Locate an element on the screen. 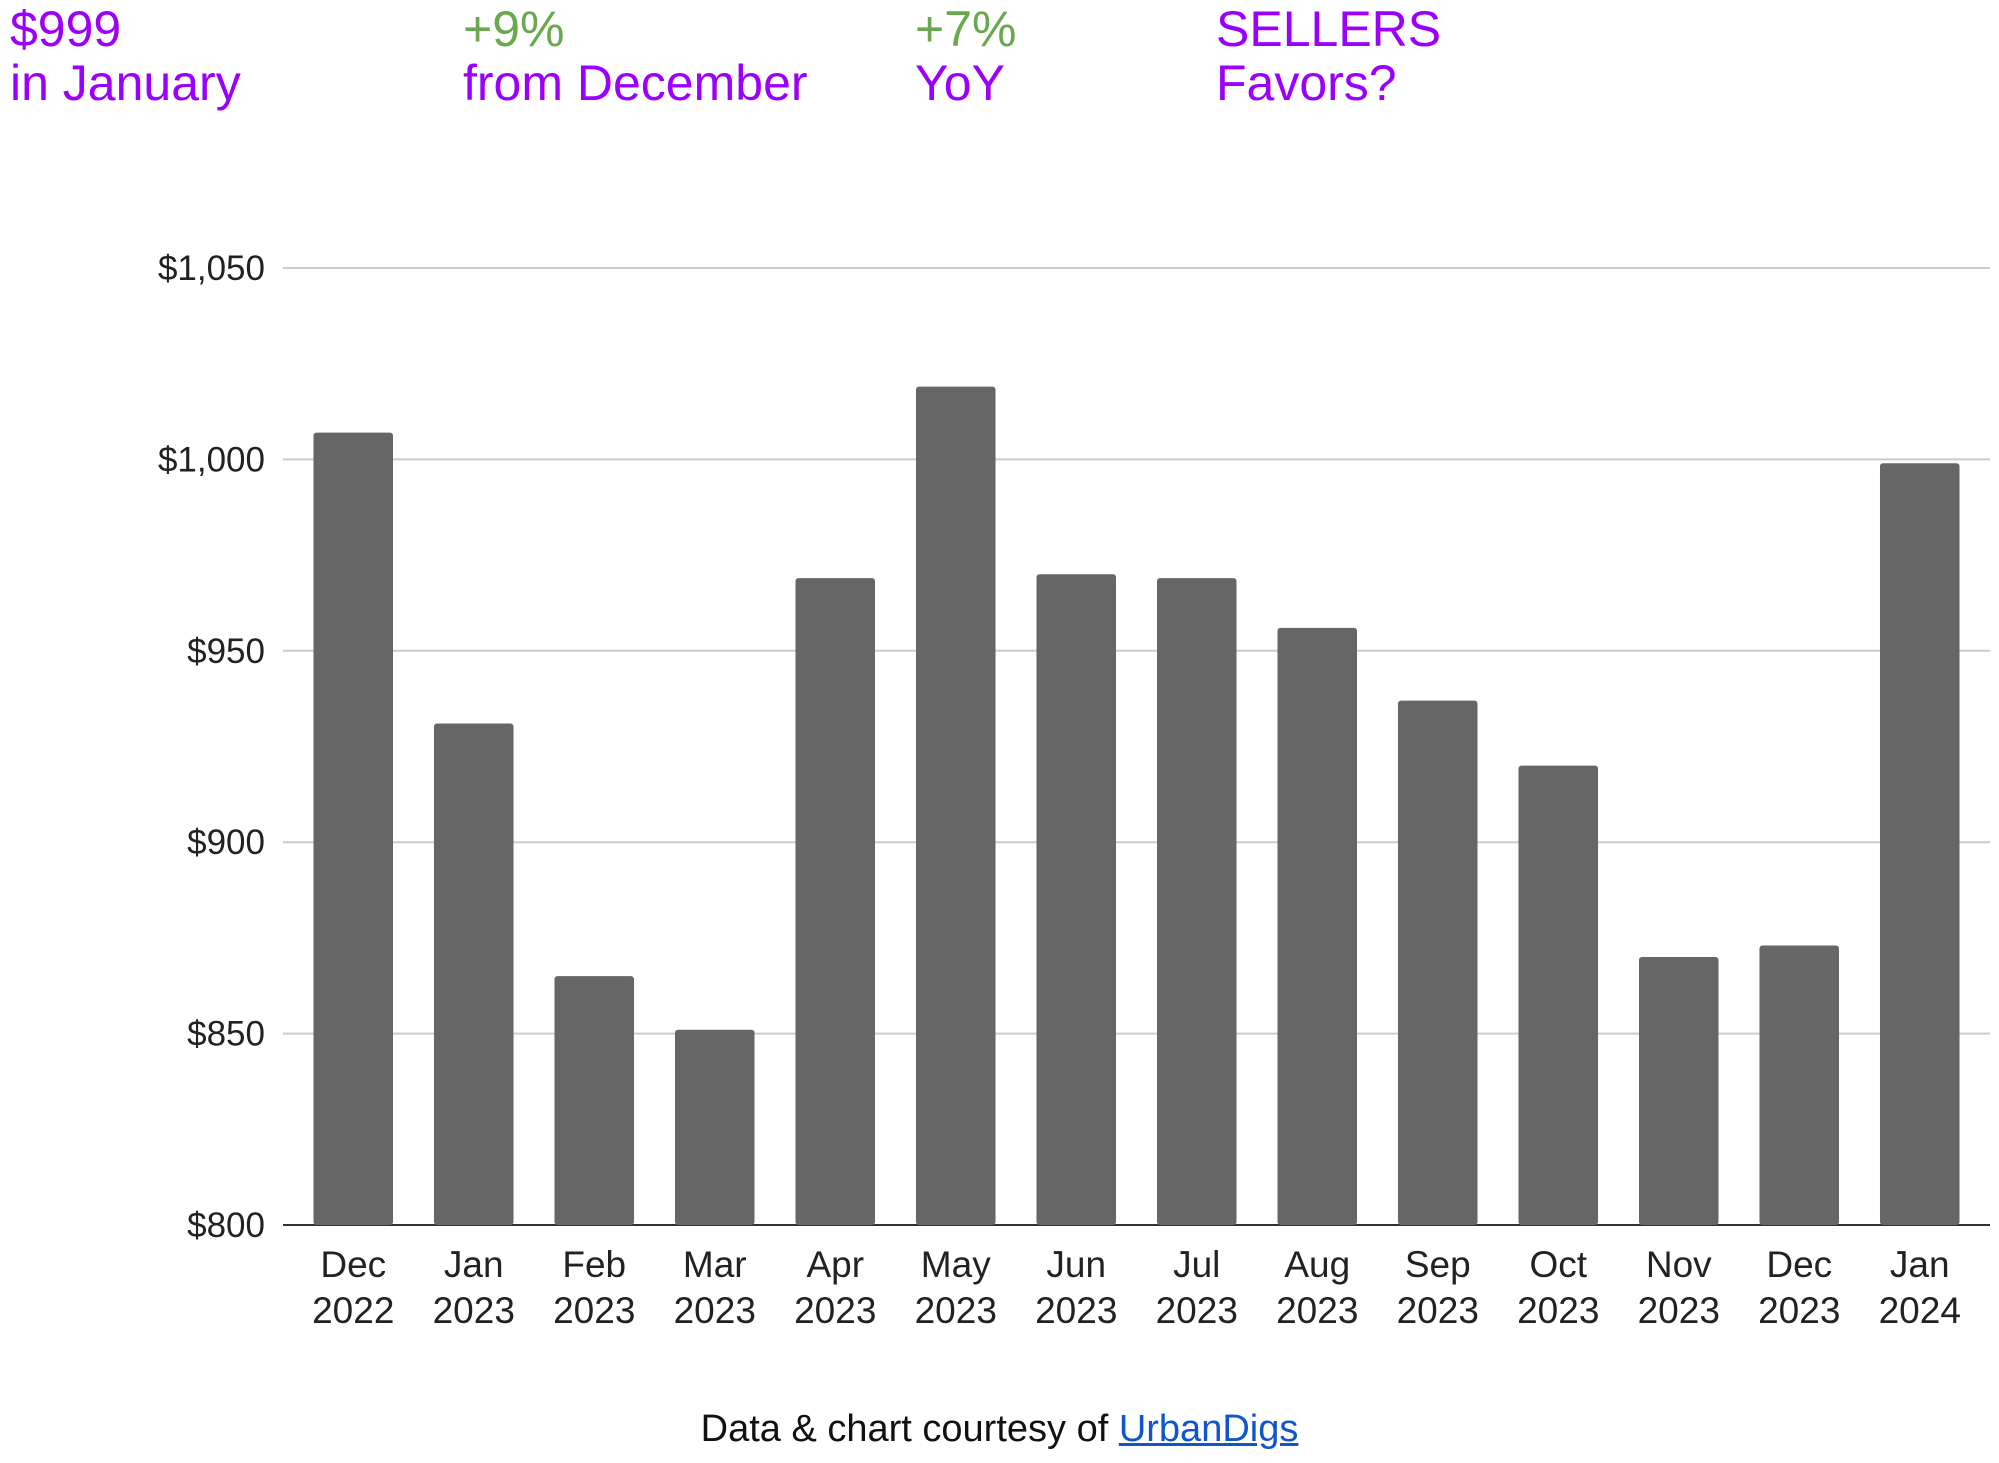 Image resolution: width=1999 pixels, height=1463 pixels. headline-market-caption: Favors? is located at coordinates (1306, 83).